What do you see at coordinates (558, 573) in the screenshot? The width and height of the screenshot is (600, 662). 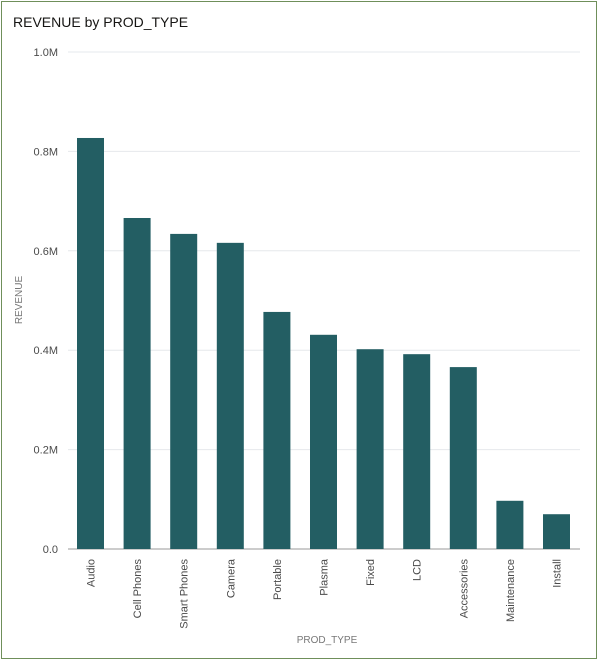 I see `x-tick-label: Install` at bounding box center [558, 573].